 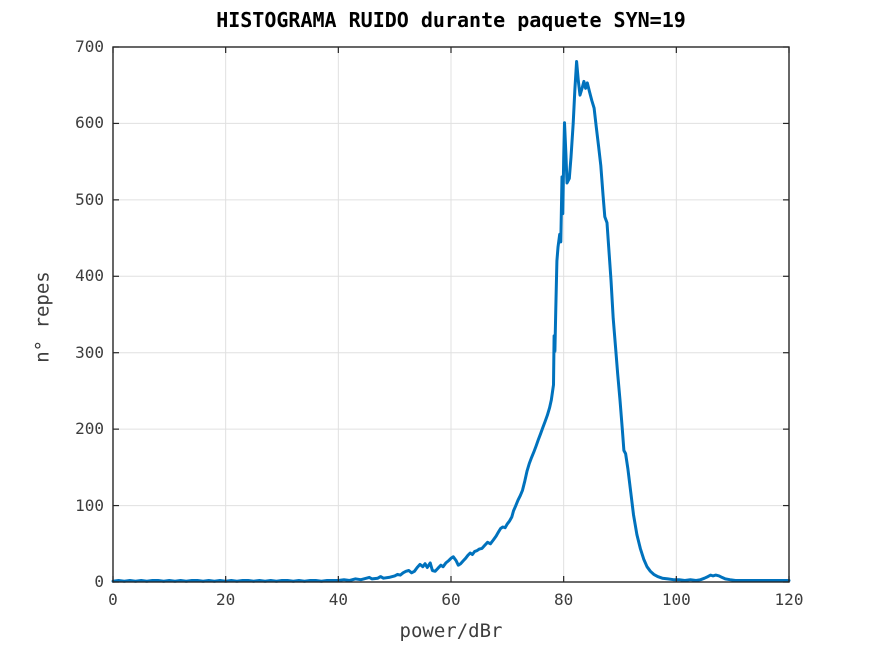 I want to click on x-tick-label: 60, so click(x=451, y=599).